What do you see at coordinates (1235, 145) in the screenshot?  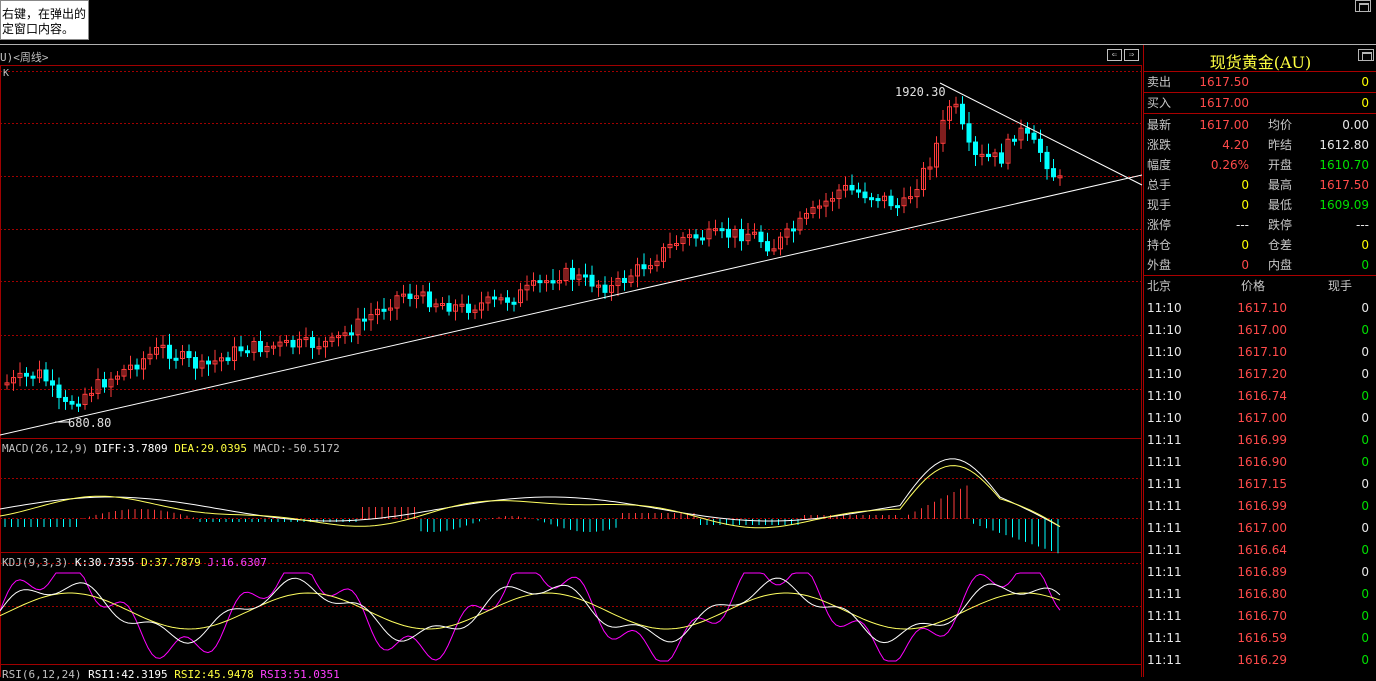 I see `quote-value: 4.20` at bounding box center [1235, 145].